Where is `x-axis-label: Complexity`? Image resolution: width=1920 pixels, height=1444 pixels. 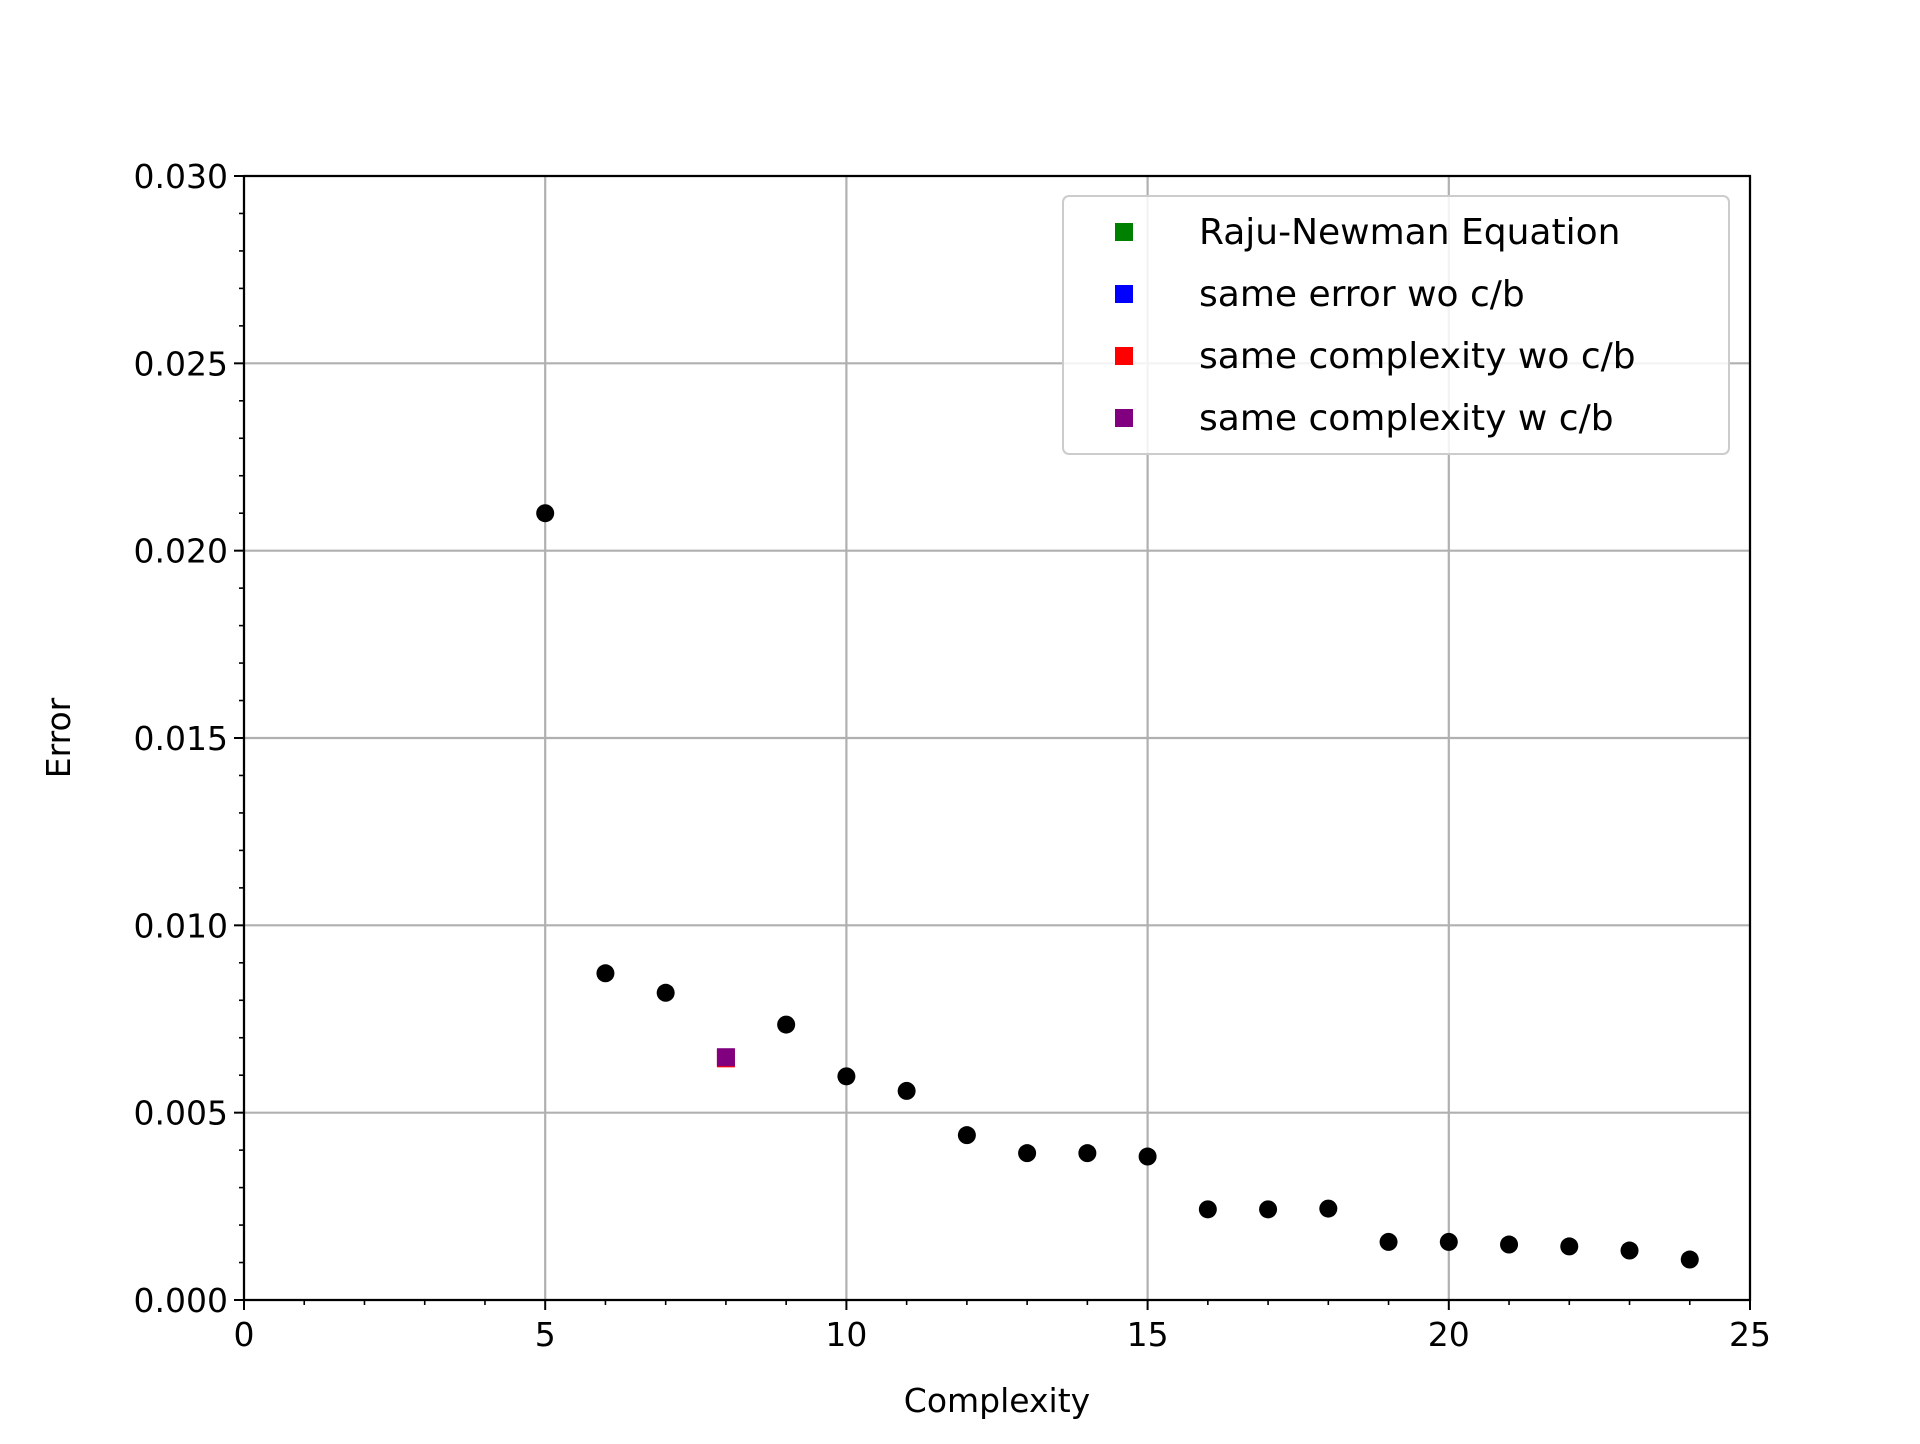
x-axis-label: Complexity is located at coordinates (997, 1400).